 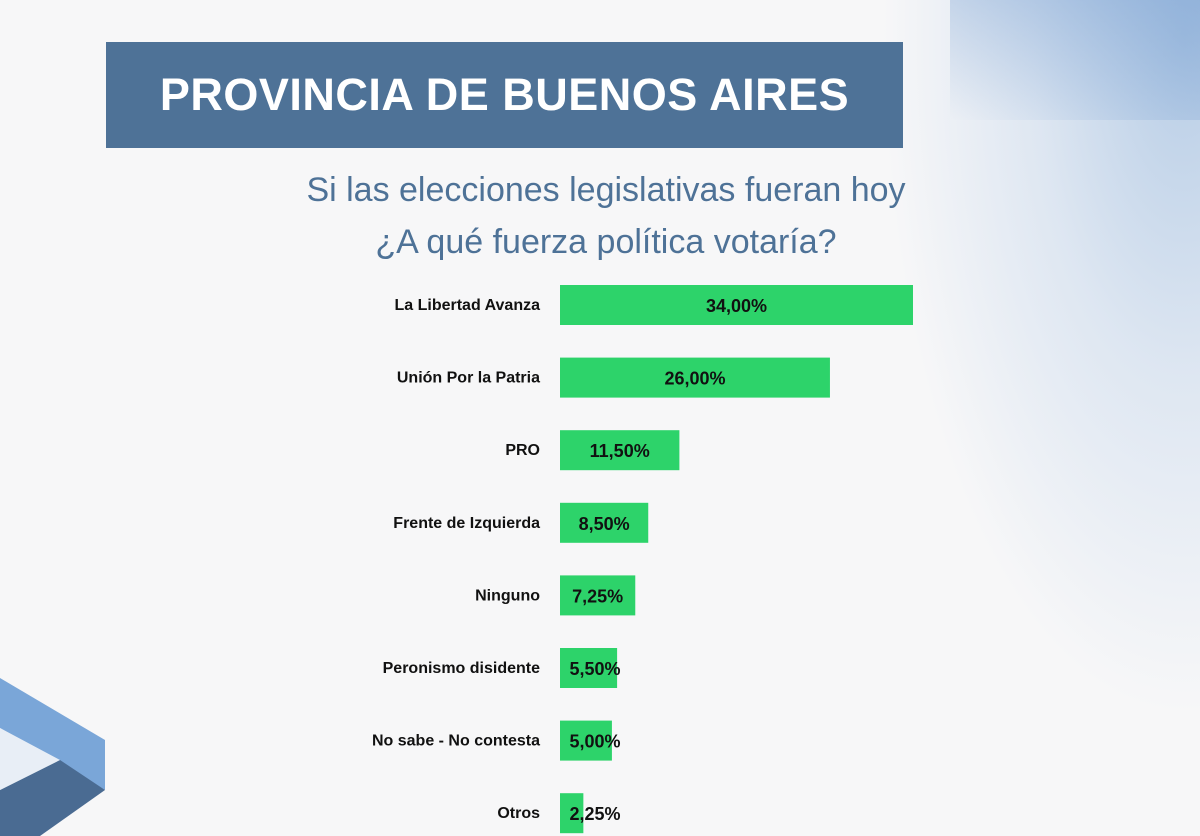 I want to click on value-label: 2,25%, so click(x=594, y=814).